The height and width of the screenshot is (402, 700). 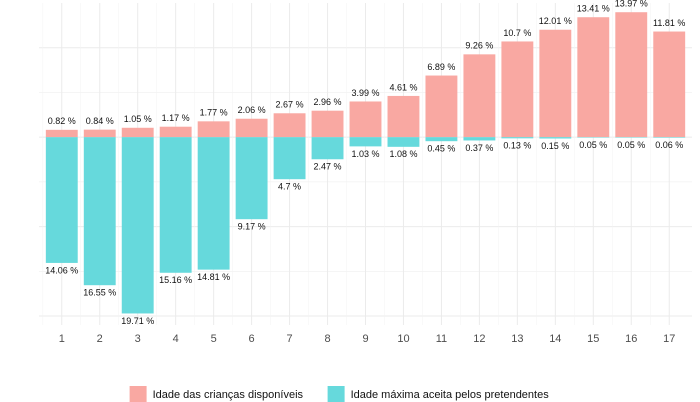 I want to click on data-label: 0.06 %, so click(x=669, y=145).